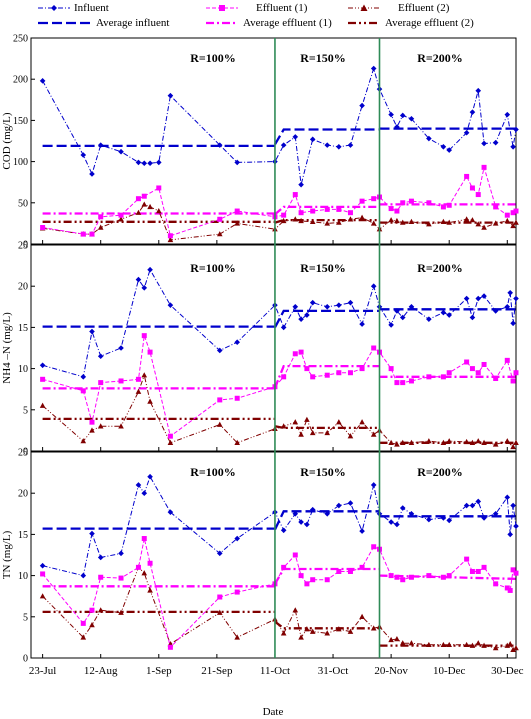  What do you see at coordinates (440, 472) in the screenshot?
I see `phase-label: R=200%` at bounding box center [440, 472].